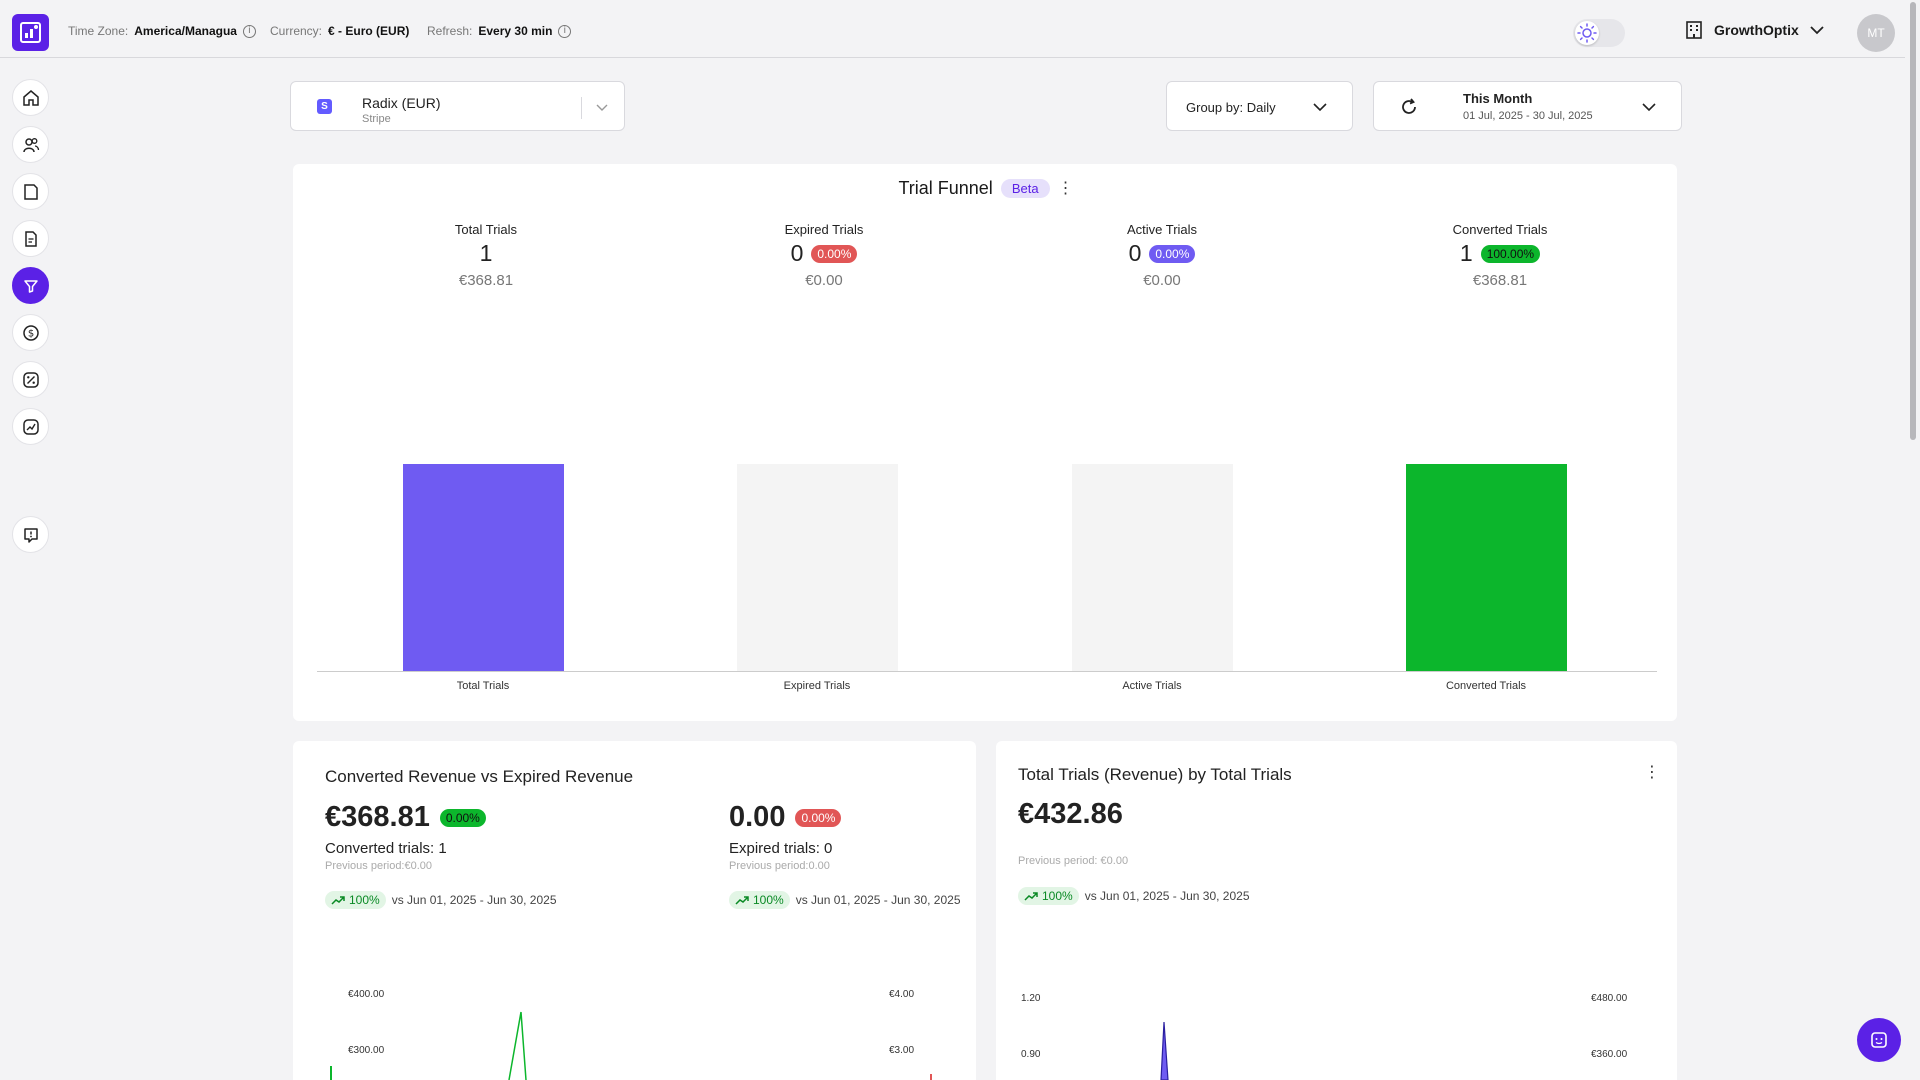  What do you see at coordinates (1879, 1040) in the screenshot?
I see `chat-support-button` at bounding box center [1879, 1040].